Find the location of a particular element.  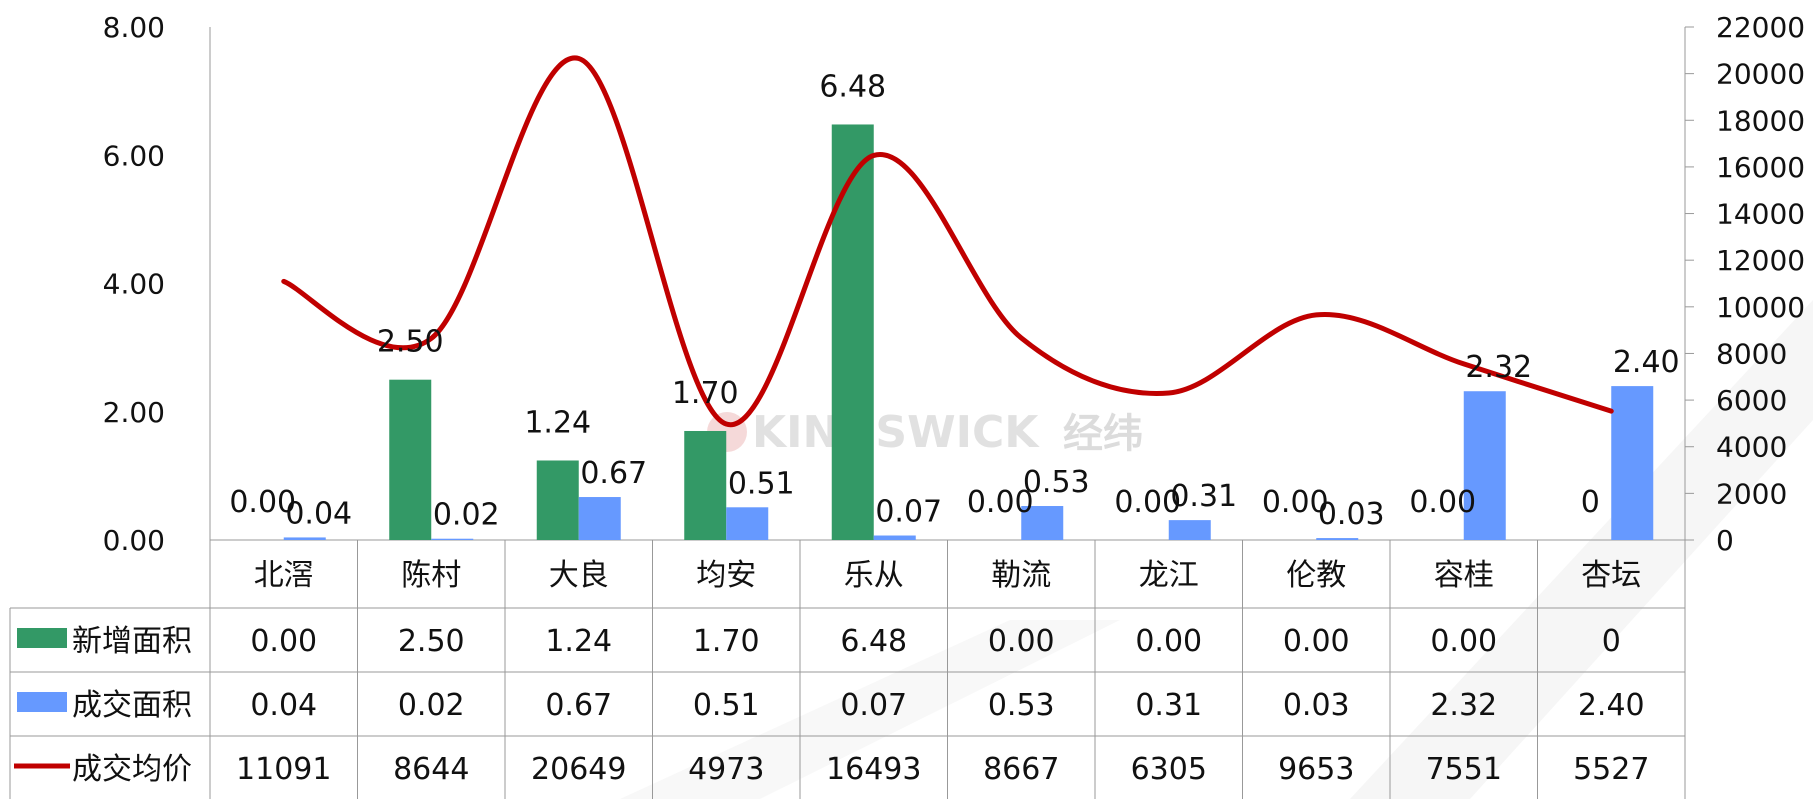

right-tick-label: 0 is located at coordinates (1725, 540).